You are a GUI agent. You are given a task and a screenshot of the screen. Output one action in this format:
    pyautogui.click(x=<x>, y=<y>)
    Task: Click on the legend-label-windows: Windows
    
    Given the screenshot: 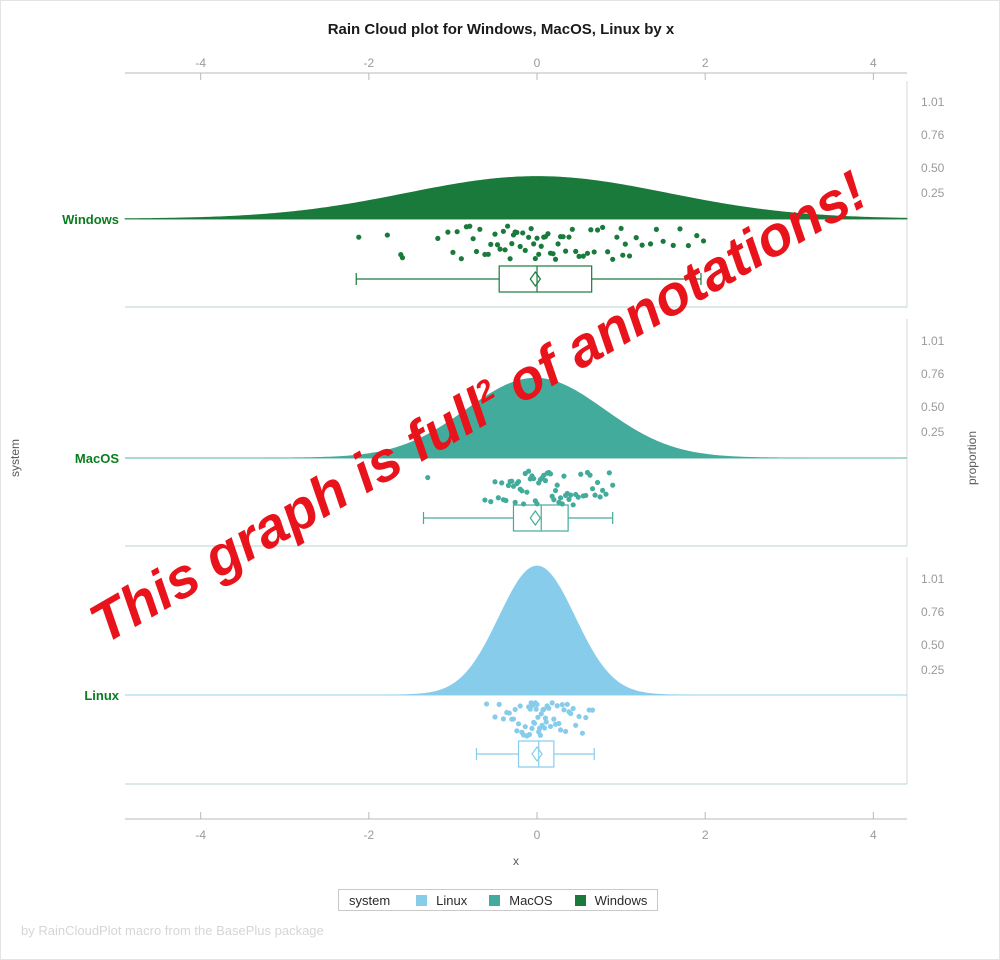 What is the action you would take?
    pyautogui.click(x=621, y=900)
    